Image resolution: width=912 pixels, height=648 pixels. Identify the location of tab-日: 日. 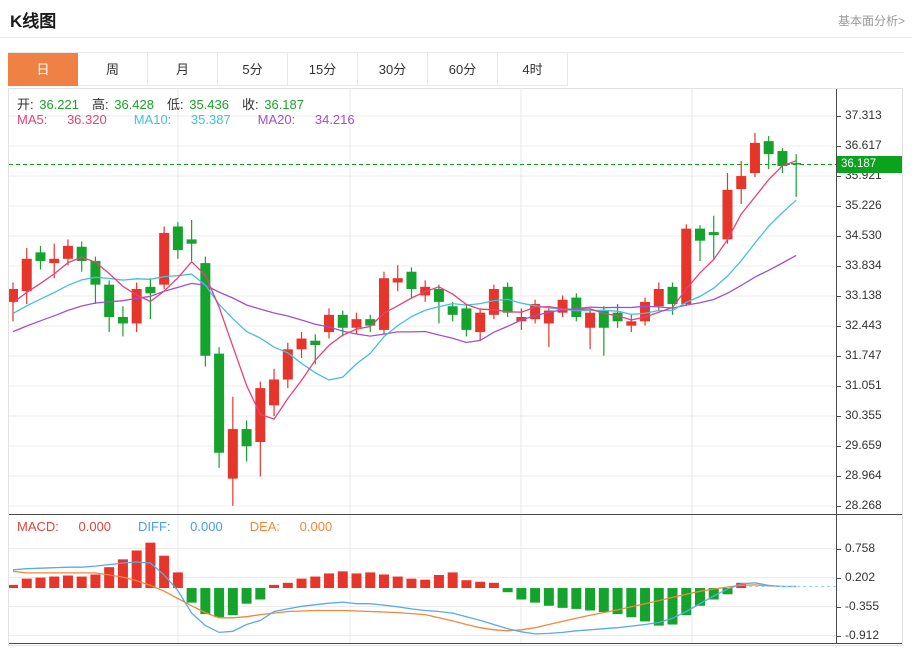
(43, 69).